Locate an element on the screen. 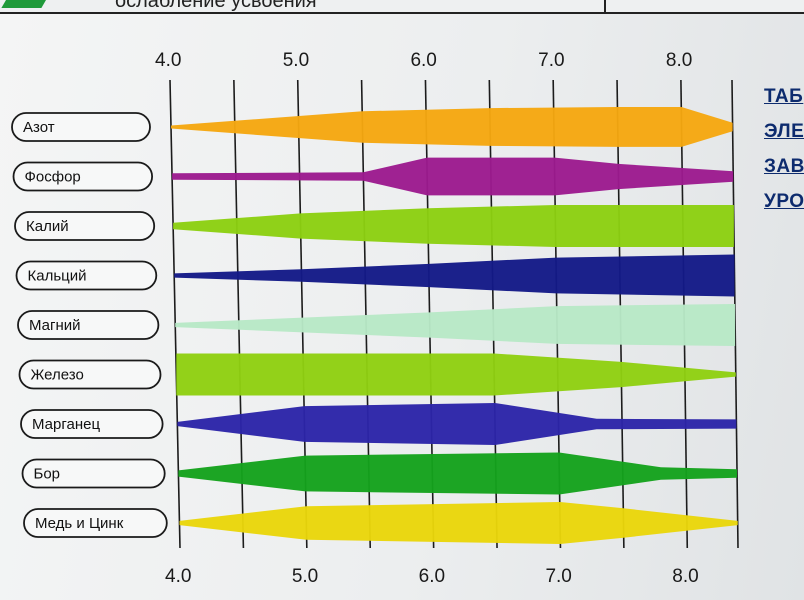 Image resolution: width=804 pixels, height=600 pixels. x-tick-label-top: 5.0 is located at coordinates (296, 60).